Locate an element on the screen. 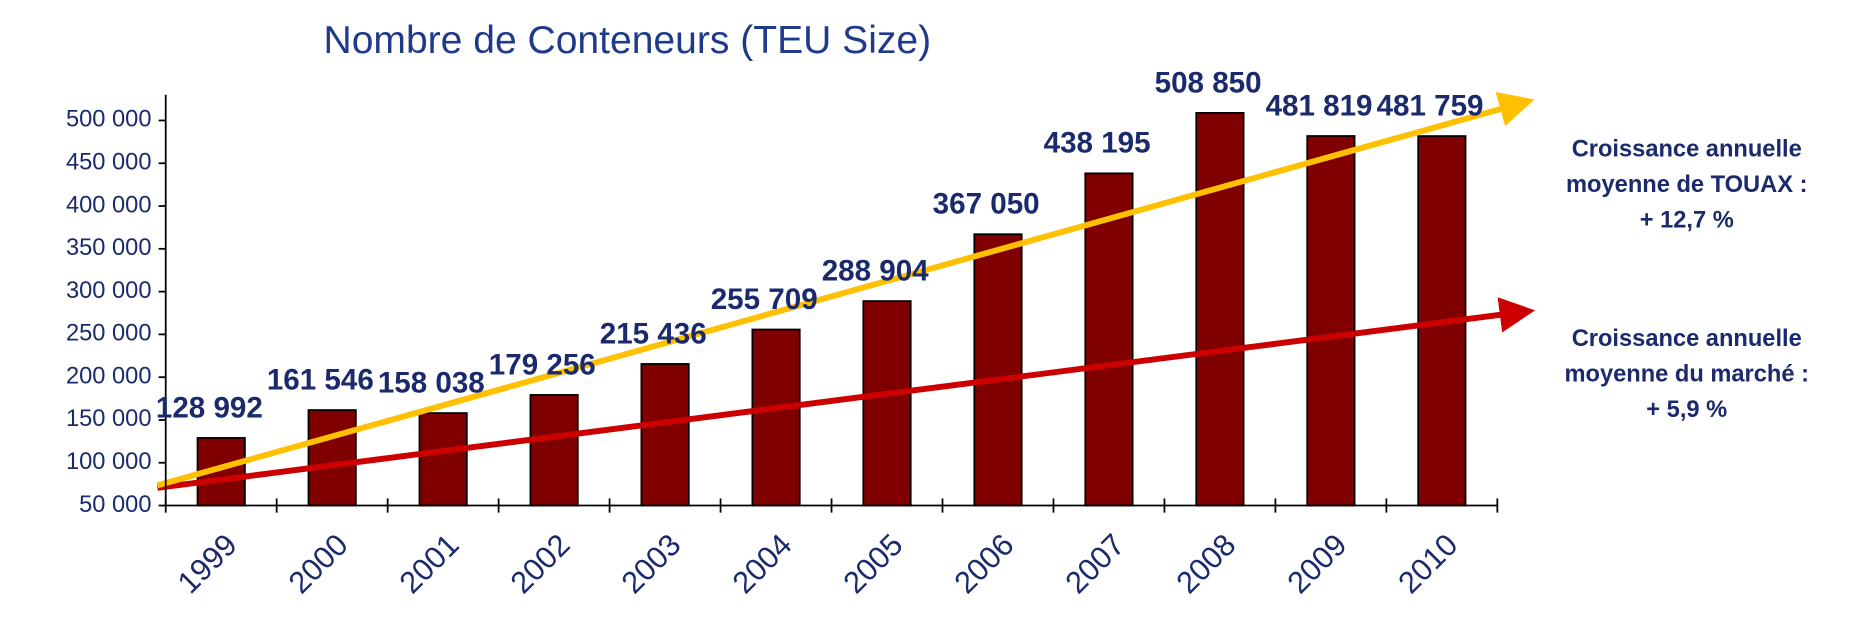  y-tick-label: 350 000 is located at coordinates (109, 248).